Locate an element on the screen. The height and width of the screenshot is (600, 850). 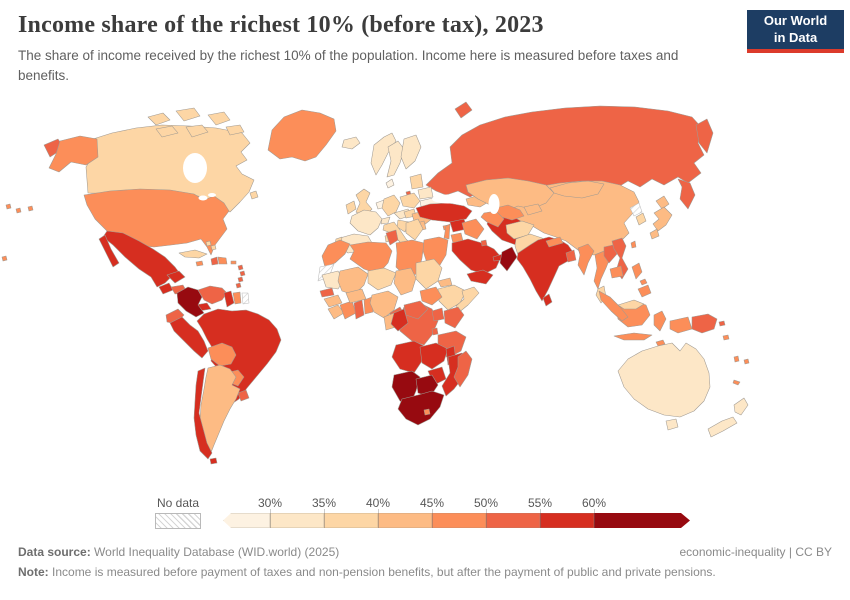
country-philippines-mindanao is located at coordinates (644, 291).